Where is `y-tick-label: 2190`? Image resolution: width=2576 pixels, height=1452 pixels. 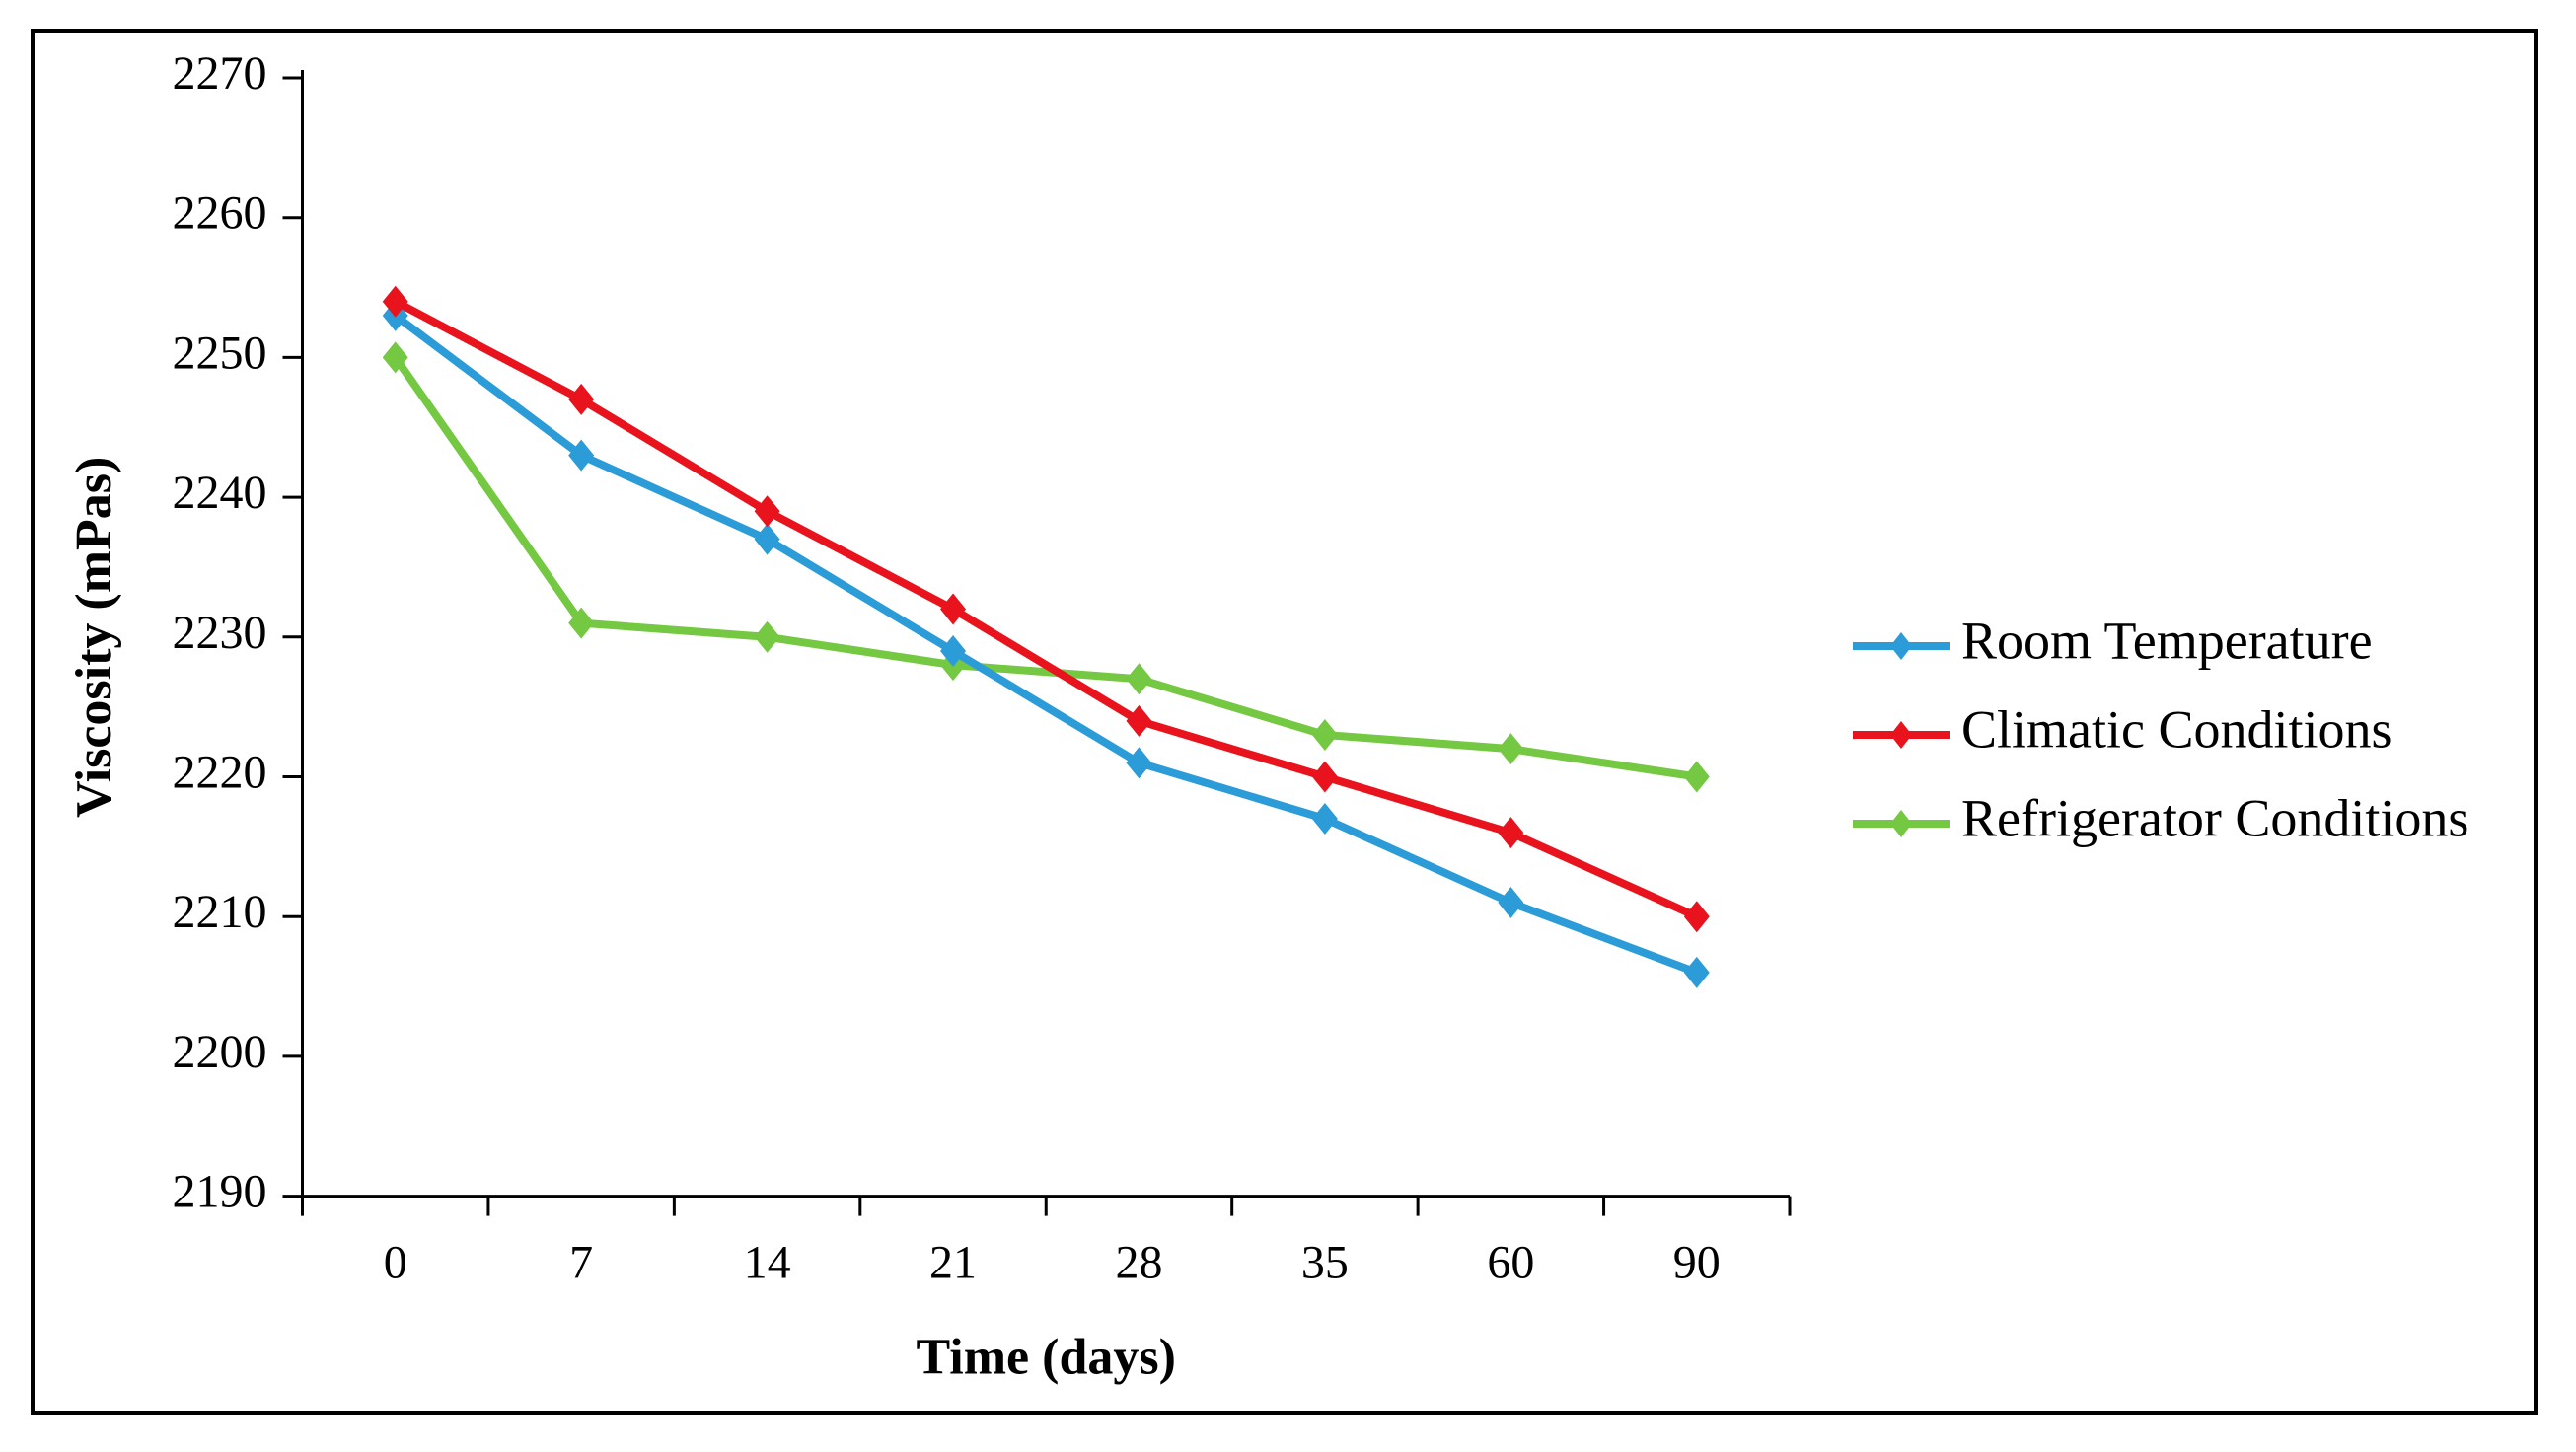
y-tick-label: 2190 is located at coordinates (220, 1192).